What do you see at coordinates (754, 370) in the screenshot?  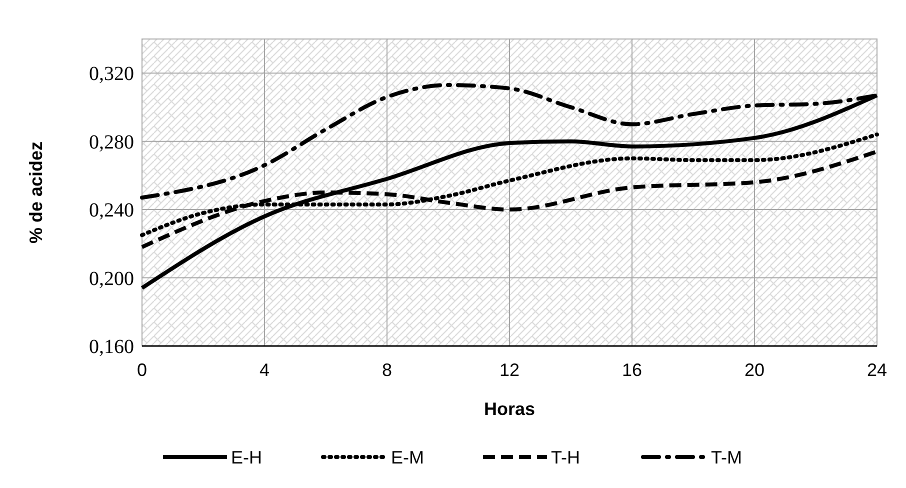 I see `x-tick-label: 20` at bounding box center [754, 370].